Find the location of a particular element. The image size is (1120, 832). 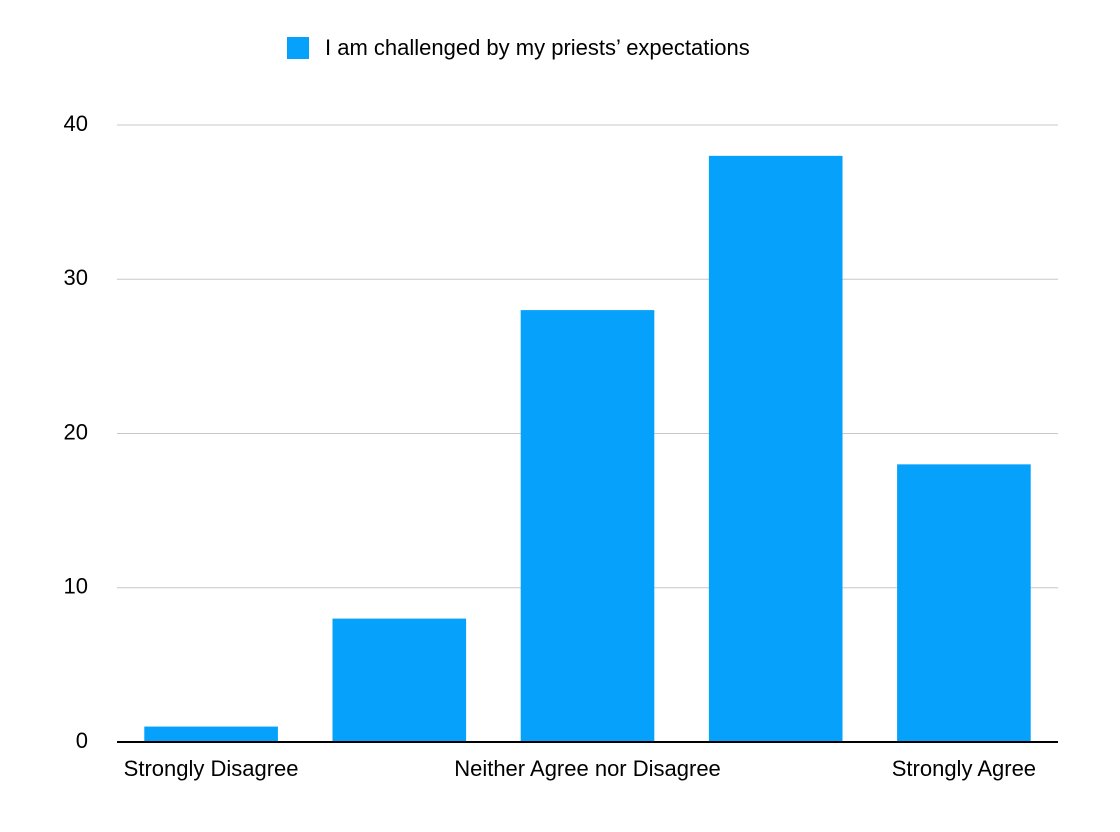

x-tick-label: Strongly Agree is located at coordinates (964, 768).